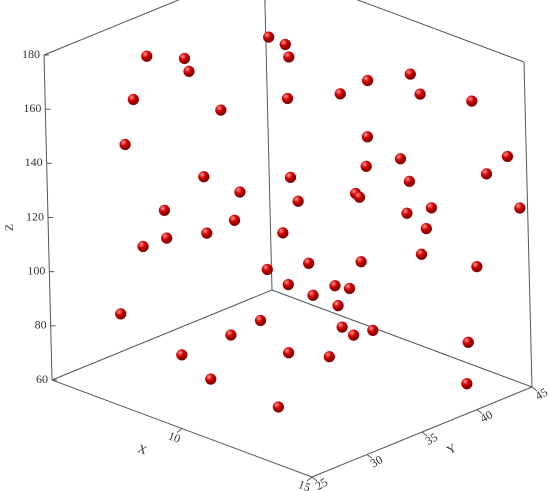 The image size is (550, 491). Describe the element at coordinates (321, 483) in the screenshot. I see `y-tick-label: 25` at that location.